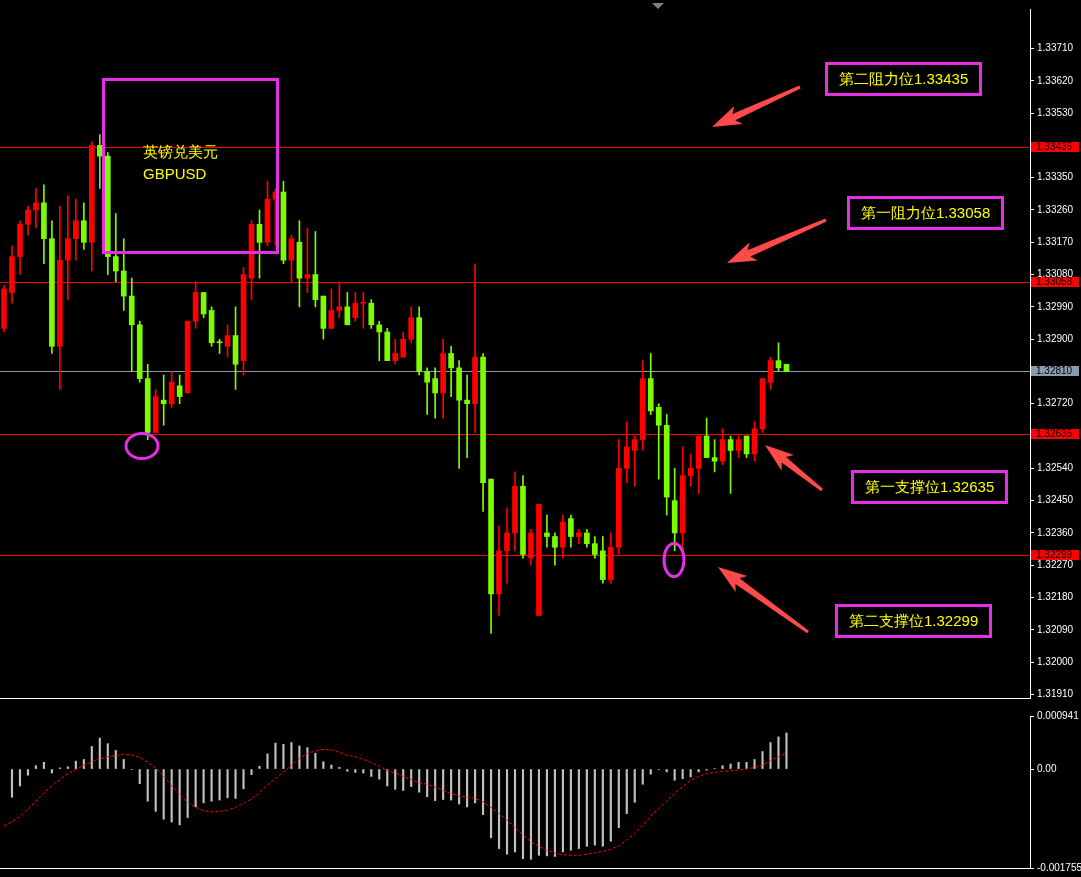 This screenshot has height=877, width=1081. I want to click on y-tick-label: 0.00, so click(1047, 768).